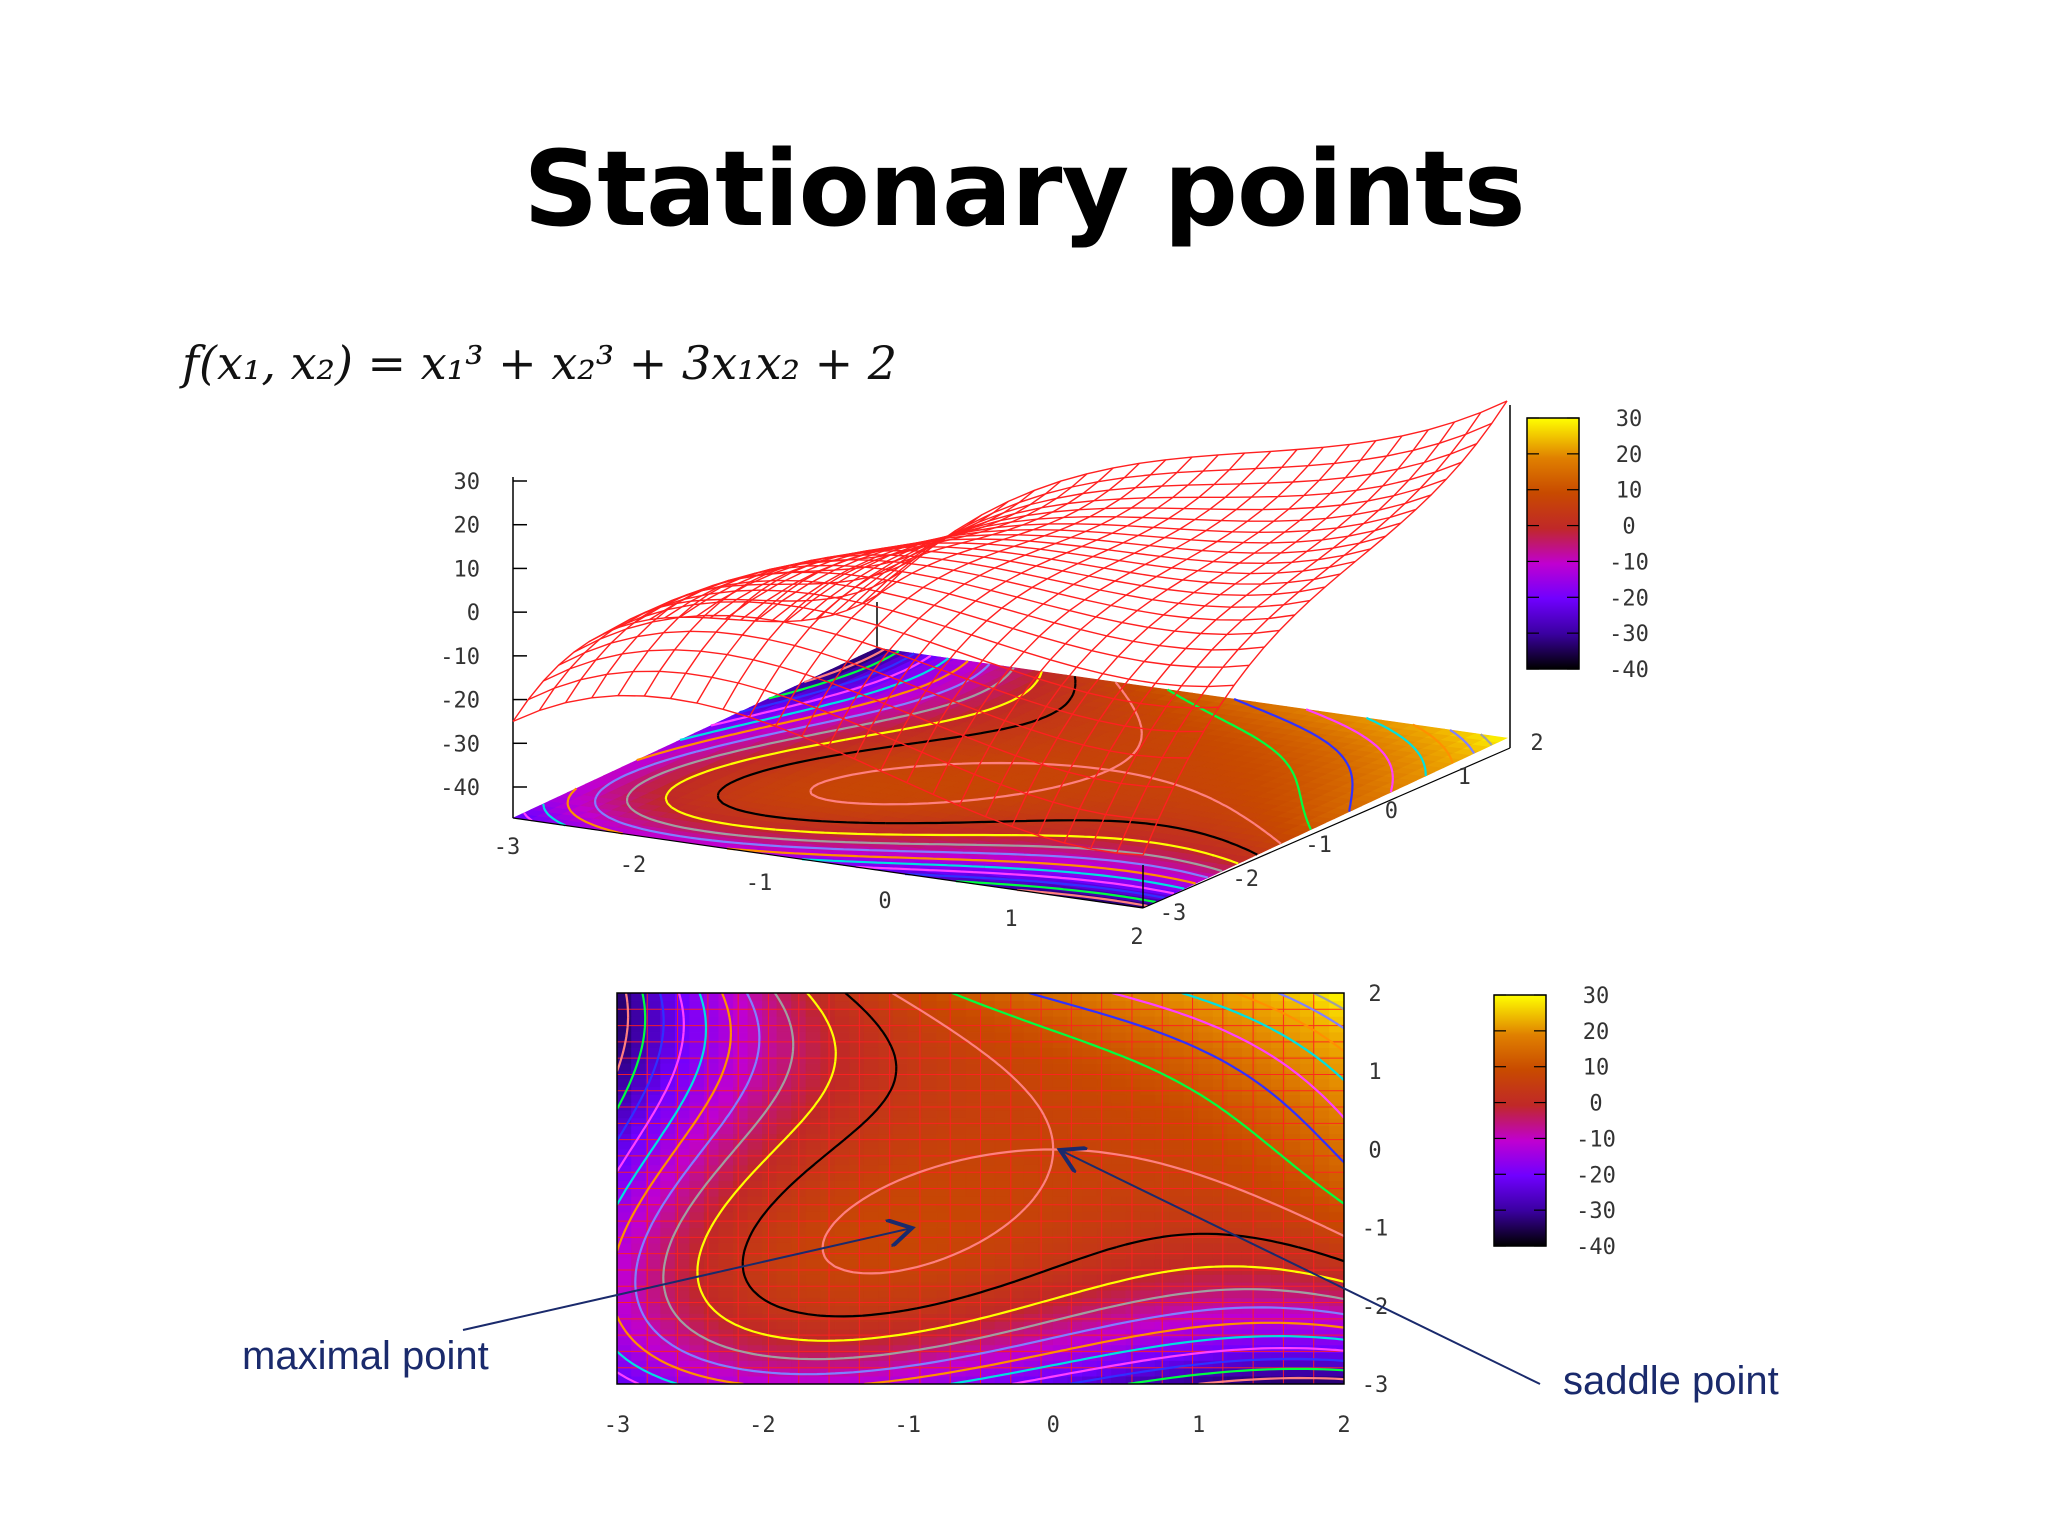 Image resolution: width=2048 pixels, height=1536 pixels. Describe the element at coordinates (1003, 1177) in the screenshot. I see `map-contour-line` at that location.